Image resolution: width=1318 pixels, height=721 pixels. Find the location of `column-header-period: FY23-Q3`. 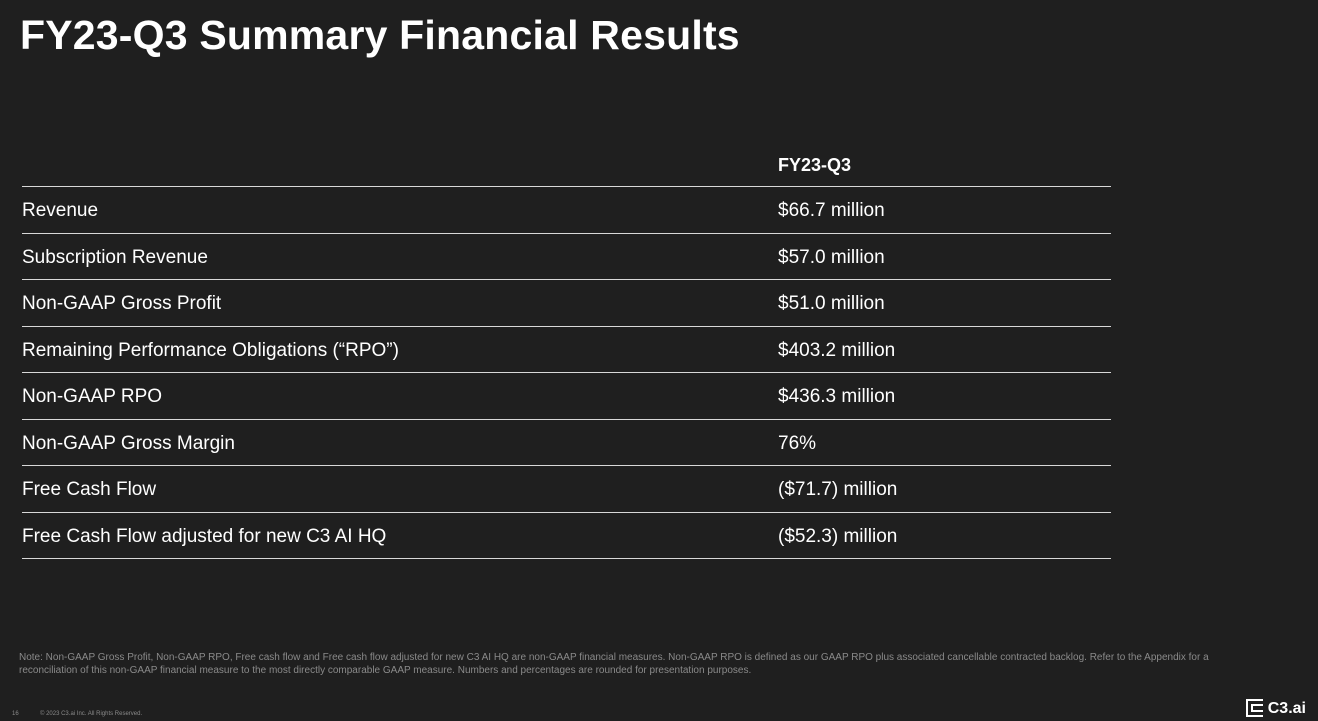

column-header-period: FY23-Q3 is located at coordinates (815, 165).